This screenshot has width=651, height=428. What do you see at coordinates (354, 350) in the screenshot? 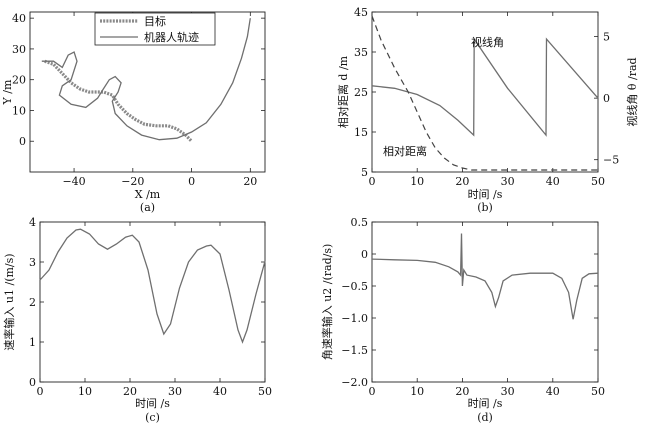
I see `y-tick-label: −1.5` at bounding box center [354, 350].